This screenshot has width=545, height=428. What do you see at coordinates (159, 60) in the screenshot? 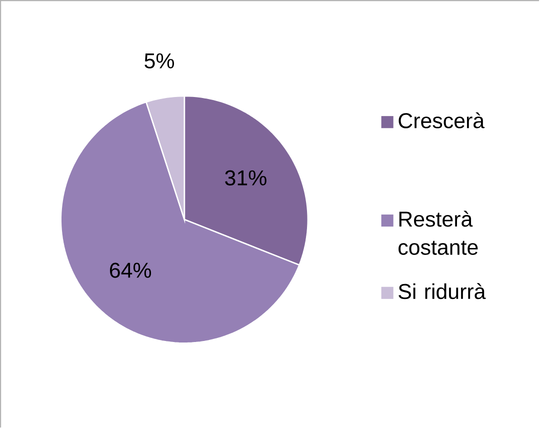
I see `data-label: 5%` at bounding box center [159, 60].